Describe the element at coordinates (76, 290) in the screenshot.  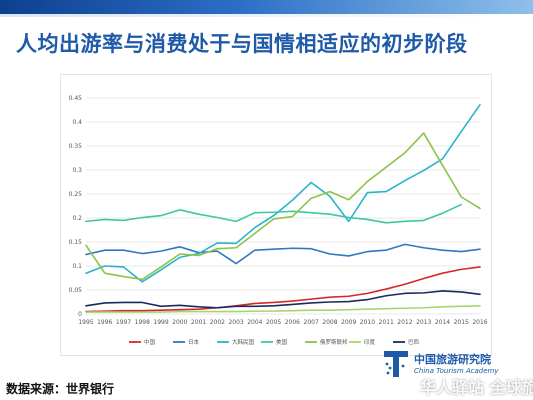
I see `y-tick-label: 0.05` at that location.